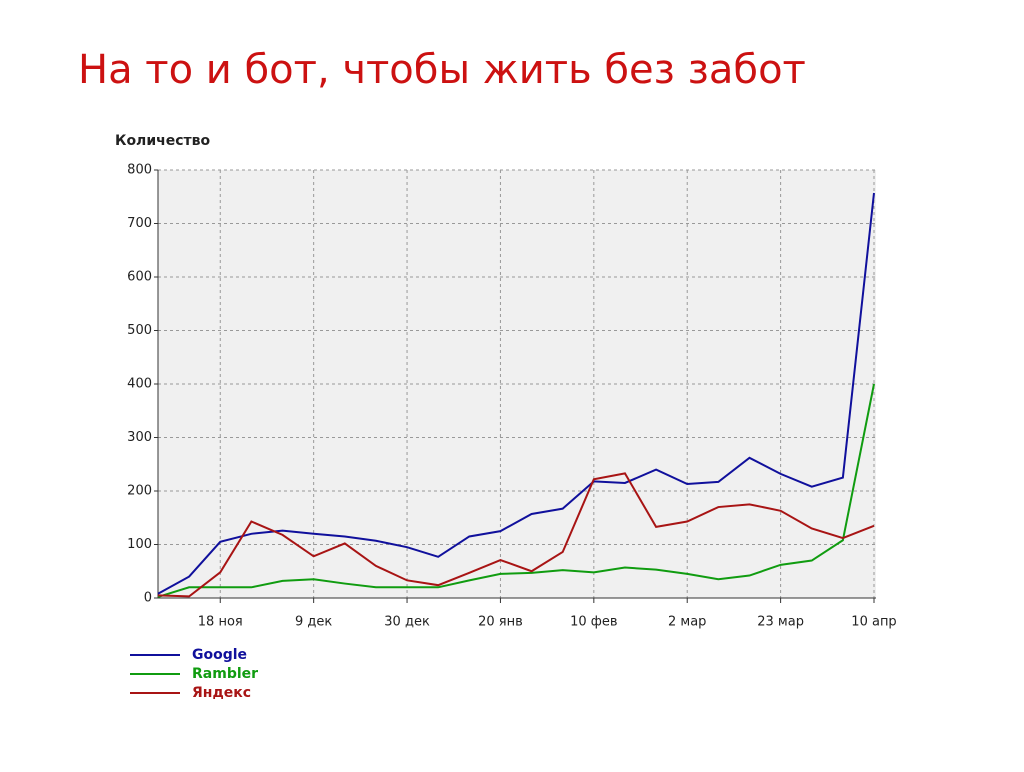 This screenshot has width=1024, height=772. What do you see at coordinates (139, 491) in the screenshot?
I see `y-tick-label: 200` at bounding box center [139, 491].